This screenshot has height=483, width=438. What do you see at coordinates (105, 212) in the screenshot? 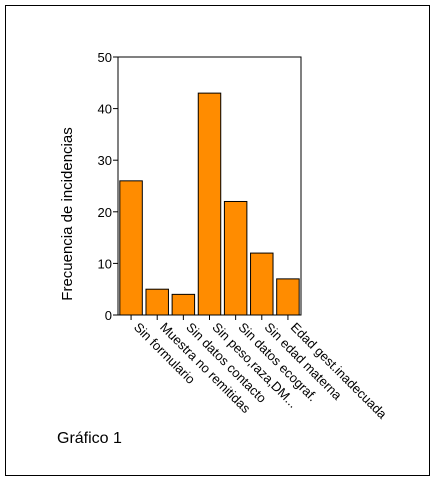
I see `y-tick-label: 20` at bounding box center [105, 212].